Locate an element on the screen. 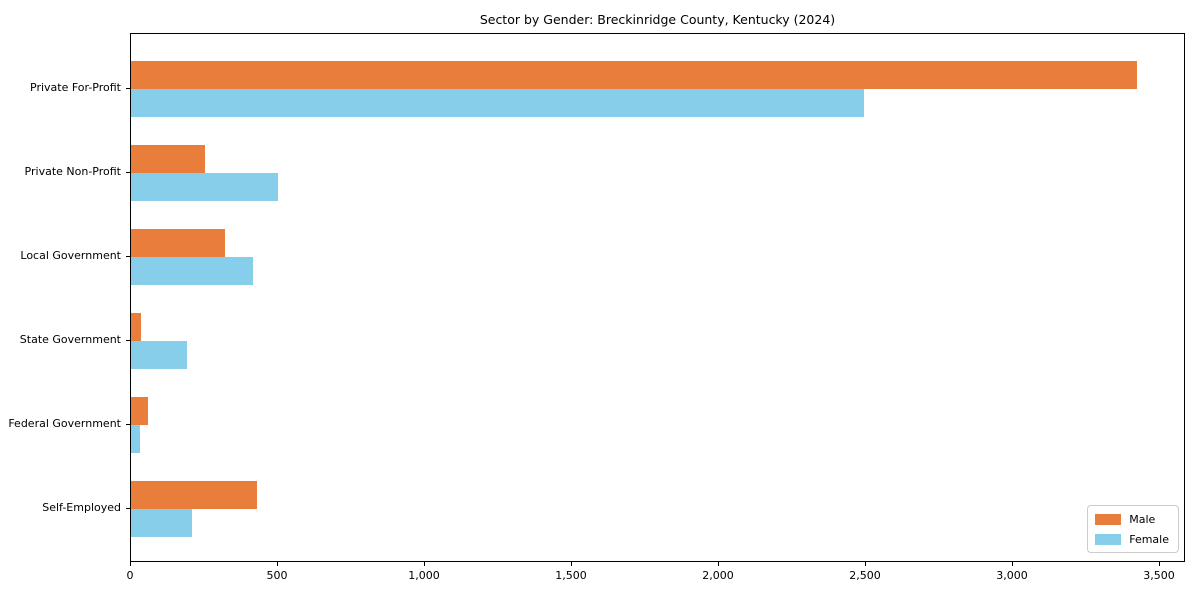  legend: Male Female is located at coordinates (1133, 529).